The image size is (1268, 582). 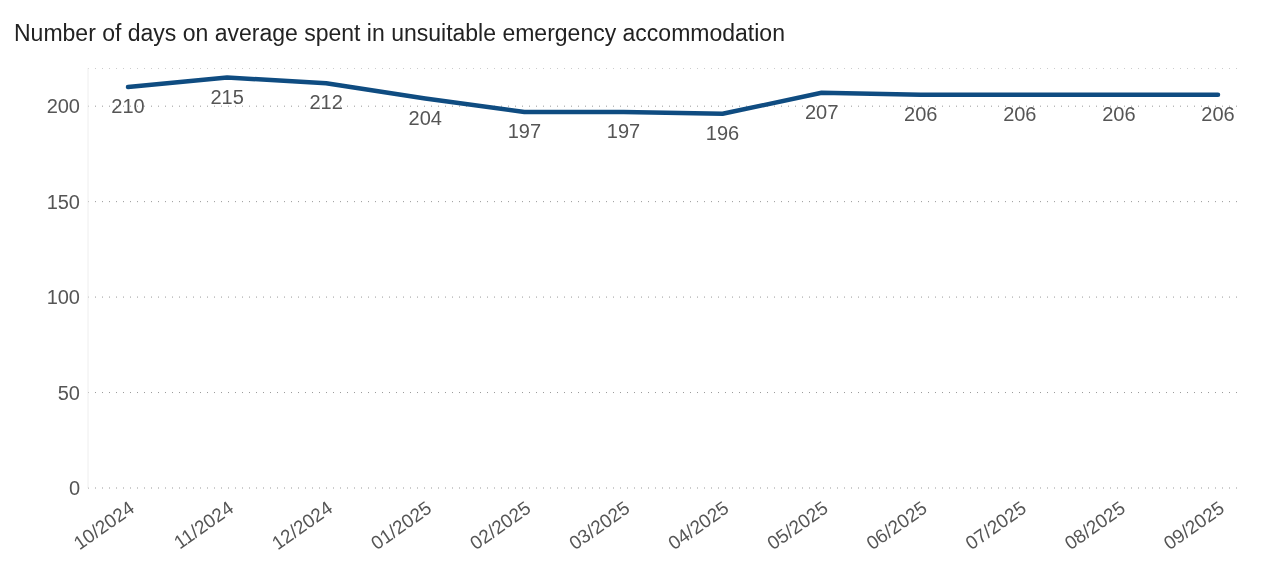 I want to click on data-label: 215, so click(x=227, y=96).